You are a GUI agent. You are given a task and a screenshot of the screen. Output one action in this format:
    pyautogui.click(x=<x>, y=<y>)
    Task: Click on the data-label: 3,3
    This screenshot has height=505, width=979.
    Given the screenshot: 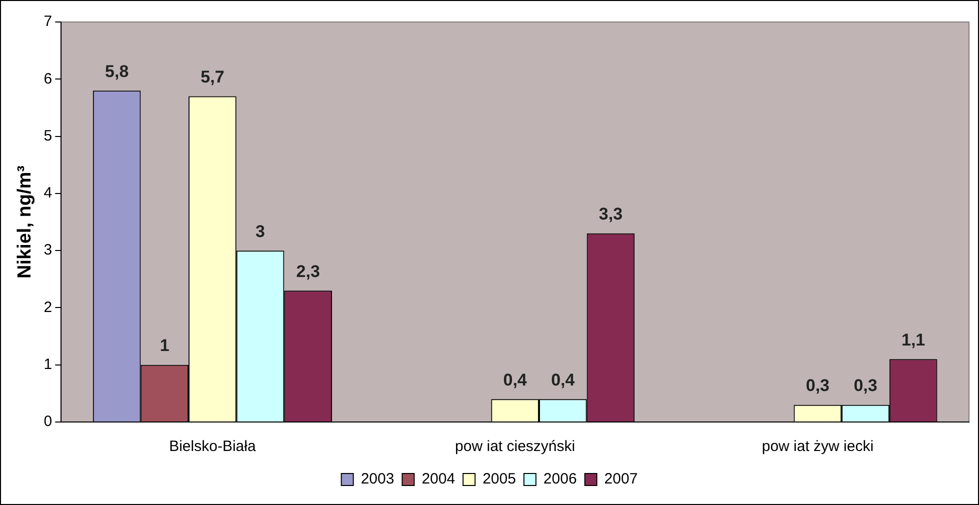 What is the action you would take?
    pyautogui.click(x=610, y=214)
    